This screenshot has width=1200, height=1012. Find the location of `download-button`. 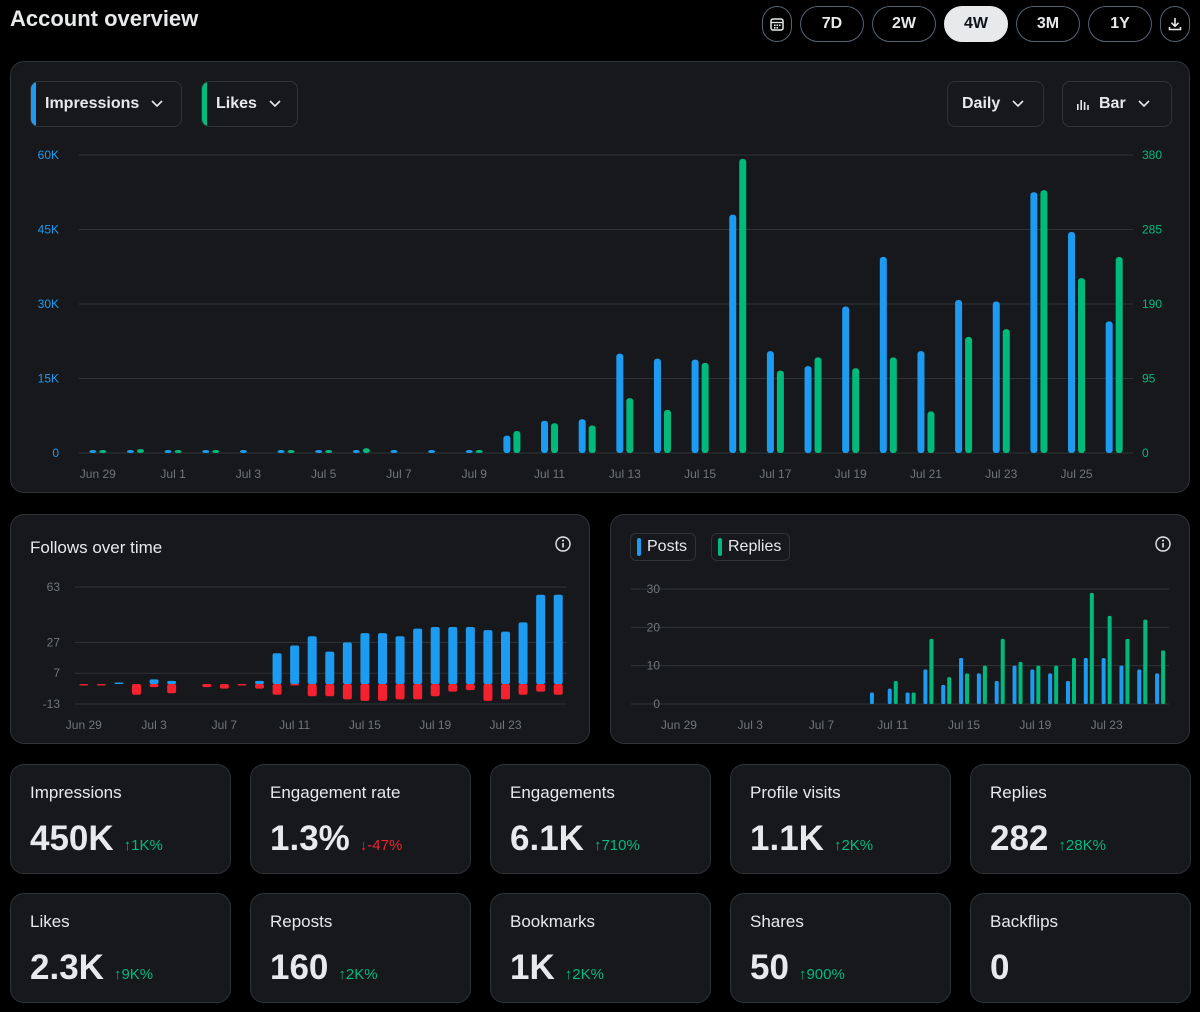

download-button is located at coordinates (1175, 24).